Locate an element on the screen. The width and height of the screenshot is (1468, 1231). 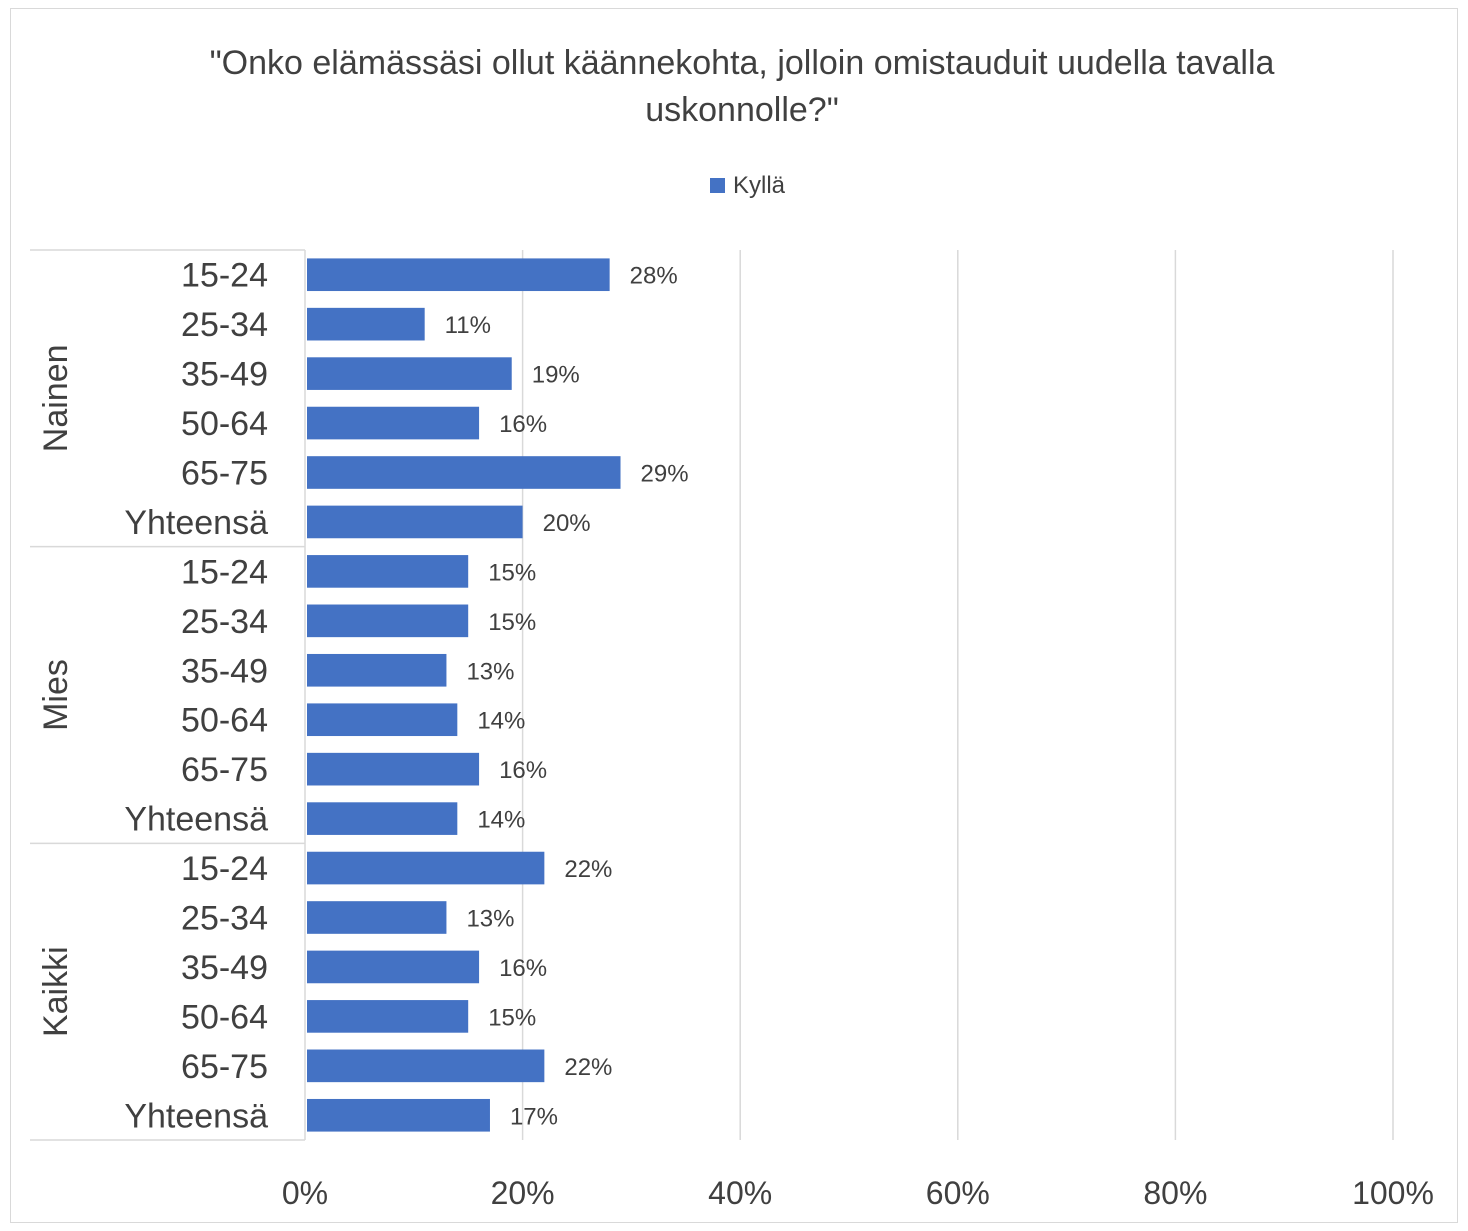
data-label: 19% is located at coordinates (556, 375).